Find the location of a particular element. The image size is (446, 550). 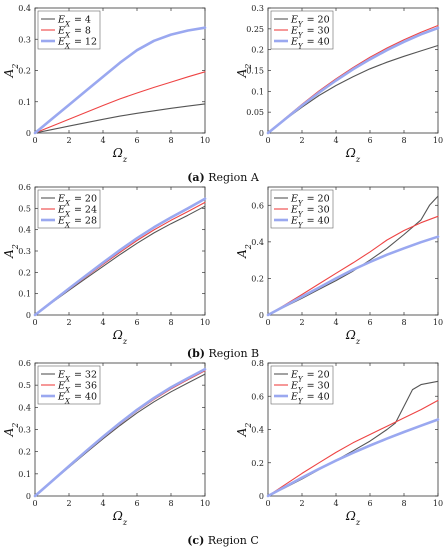

legend: EX = 4EX = 8EX = 12 is located at coordinates (69, 30).